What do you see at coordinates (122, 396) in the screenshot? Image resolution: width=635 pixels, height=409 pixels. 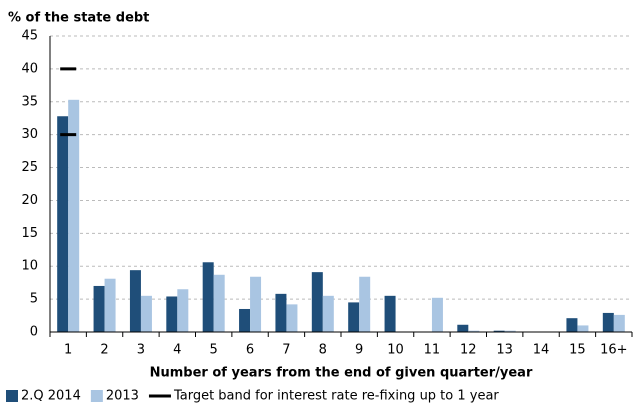 I see `legend-label: 2013` at bounding box center [122, 396].